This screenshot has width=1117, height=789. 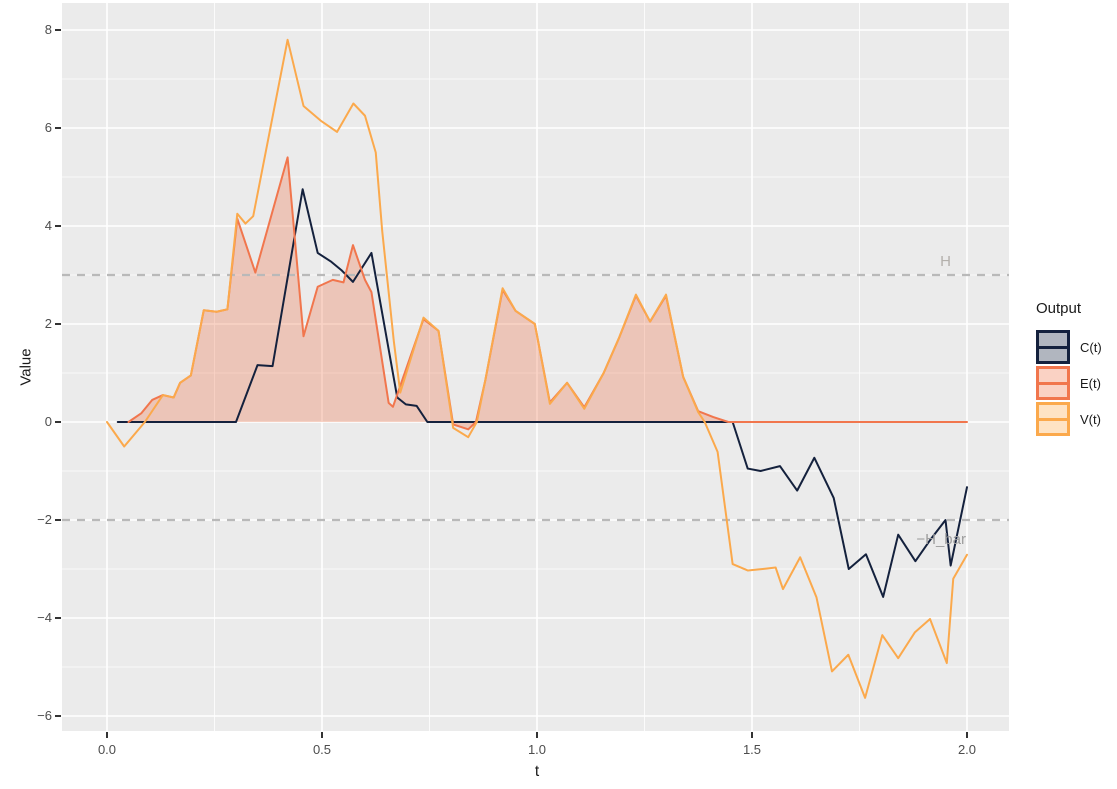 I want to click on y-axis-title: Value, so click(x=26, y=367).